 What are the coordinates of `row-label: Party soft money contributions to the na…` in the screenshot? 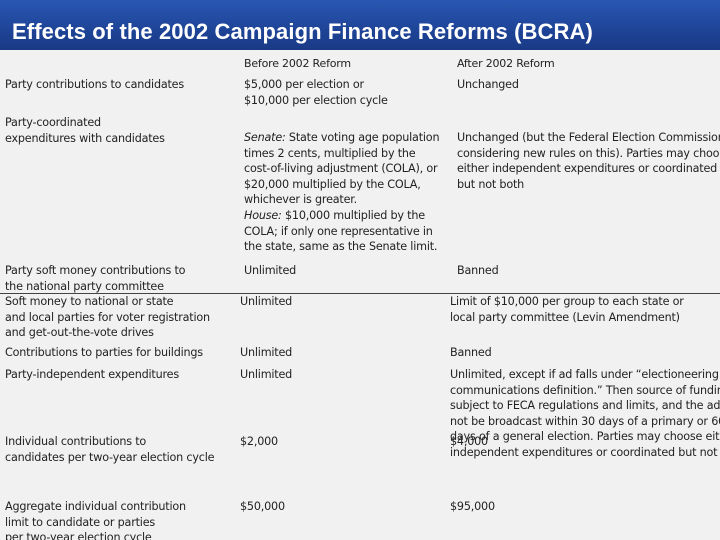 It's located at (95, 278).